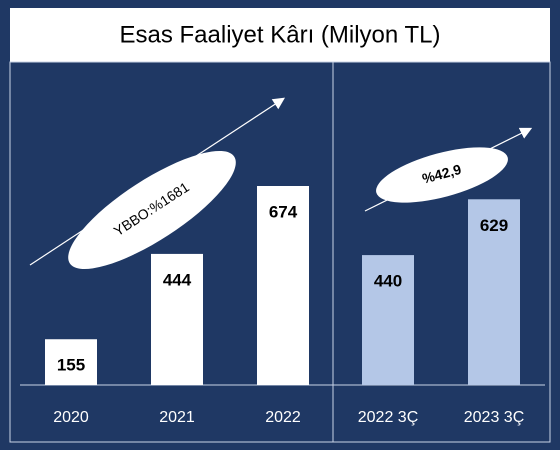  I want to click on x-tick-label: 2020, so click(71, 417).